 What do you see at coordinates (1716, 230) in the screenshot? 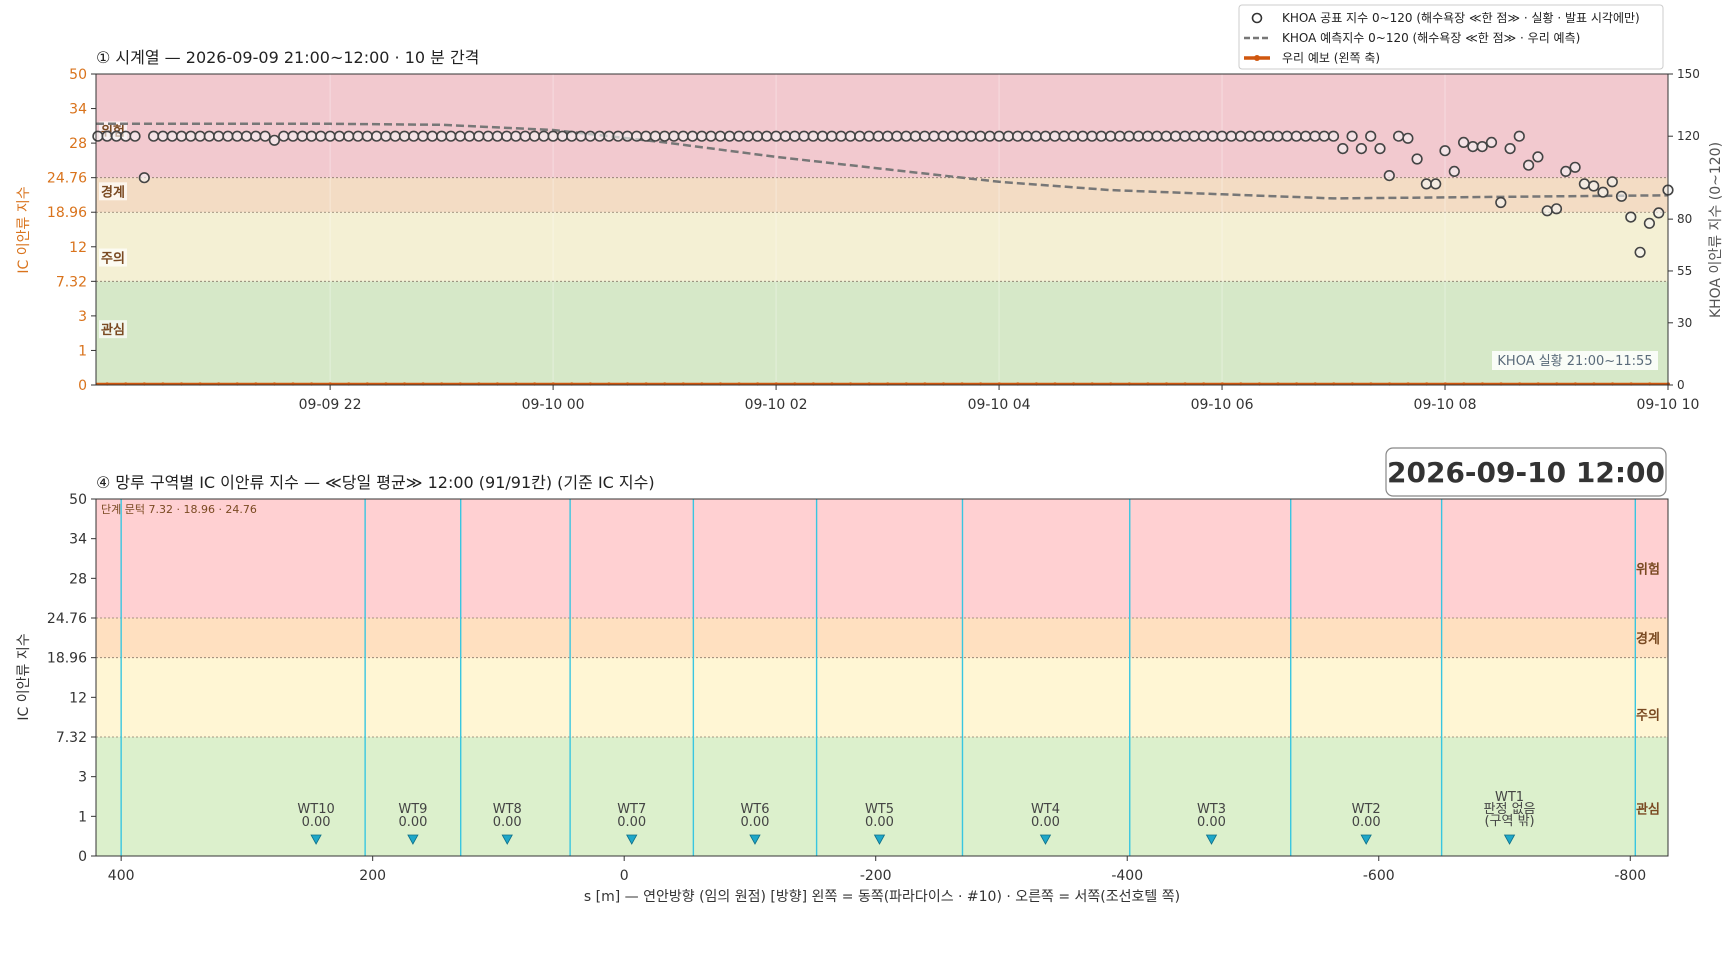
I see `timeseries-y2-axis-label: KHOA 이안류 지수 (0~120)` at bounding box center [1716, 230].